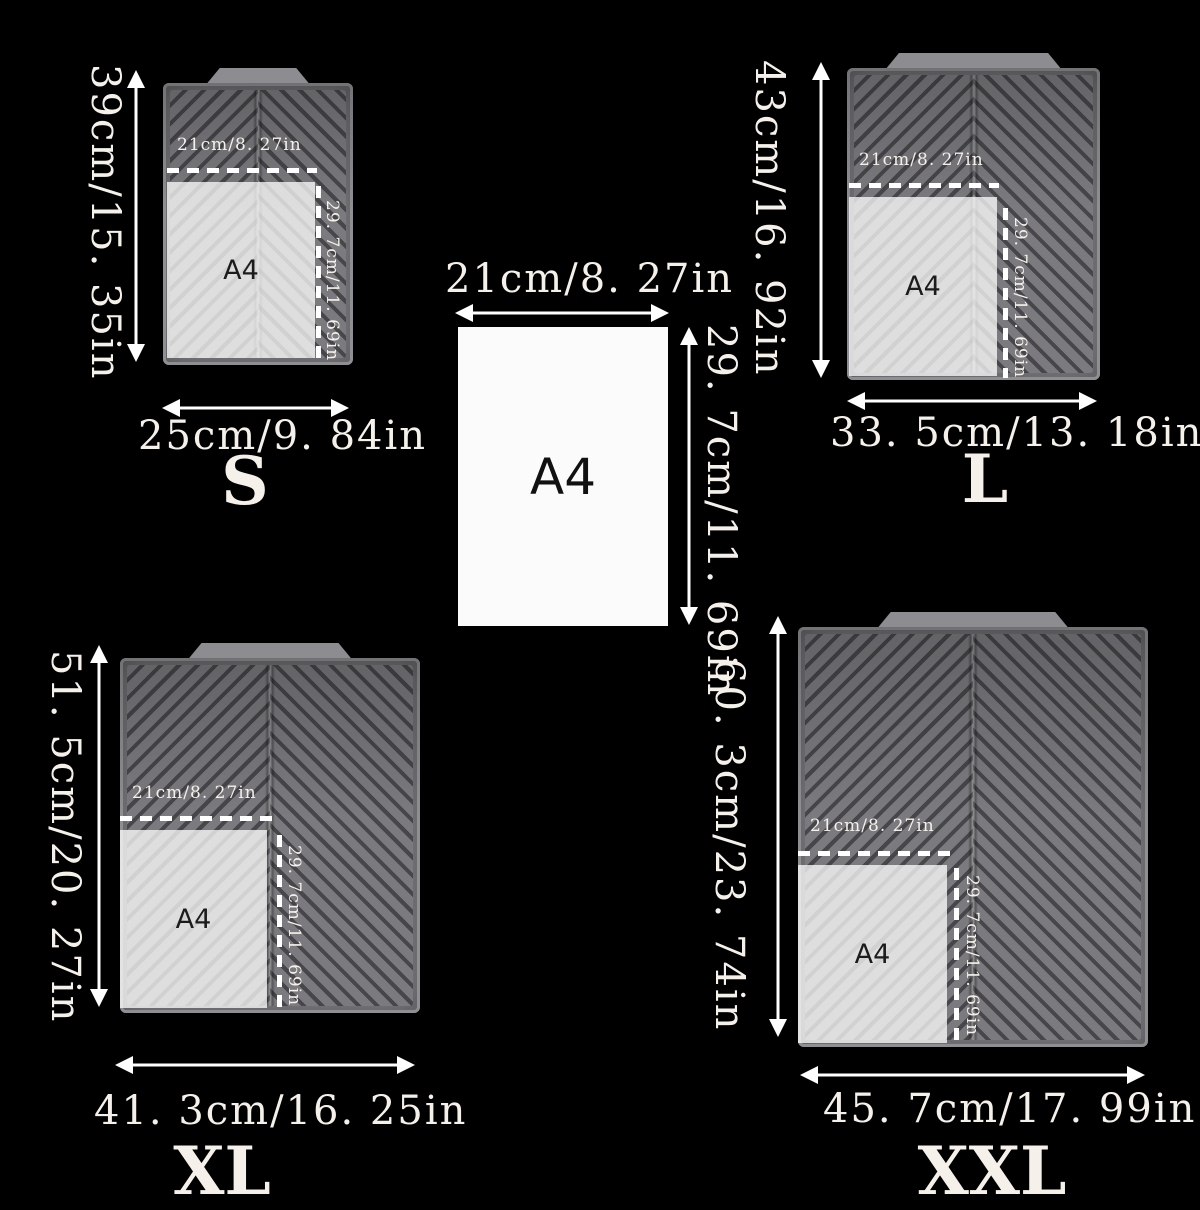 This screenshot has height=1210, width=1200. What do you see at coordinates (985, 479) in the screenshot?
I see `size-letter: L` at bounding box center [985, 479].